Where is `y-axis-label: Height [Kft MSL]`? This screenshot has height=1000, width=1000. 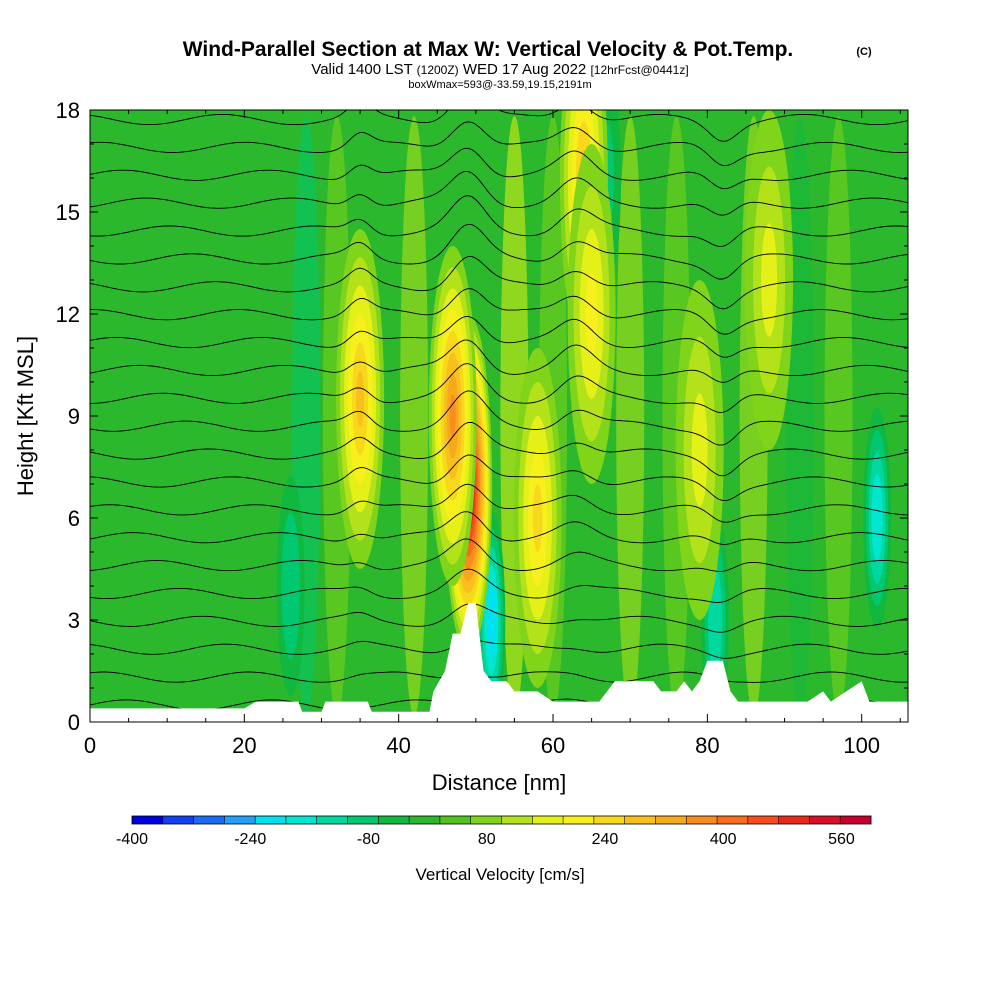 y-axis-label: Height [Kft MSL] is located at coordinates (25, 416).